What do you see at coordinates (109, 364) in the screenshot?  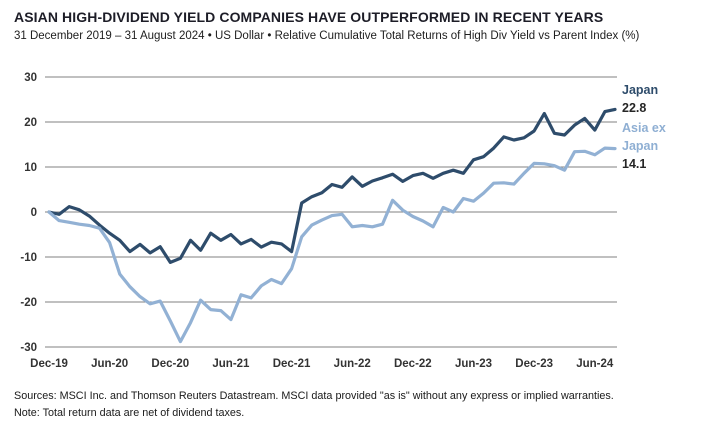 I see `x-axis-tick-label: Jun-20` at bounding box center [109, 364].